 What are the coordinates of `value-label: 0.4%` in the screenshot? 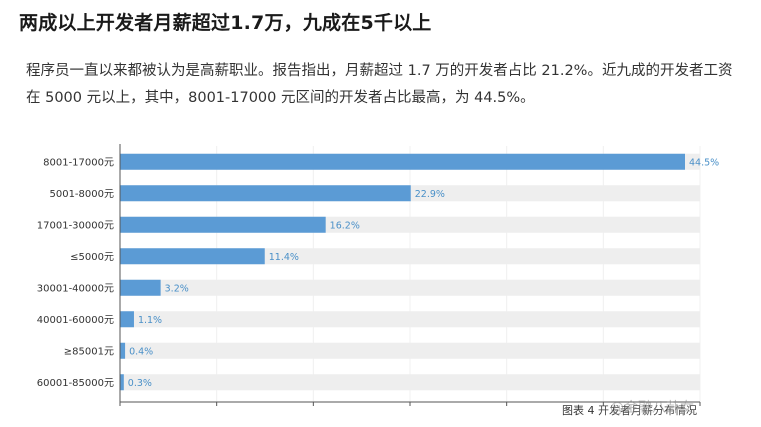 It's located at (141, 351).